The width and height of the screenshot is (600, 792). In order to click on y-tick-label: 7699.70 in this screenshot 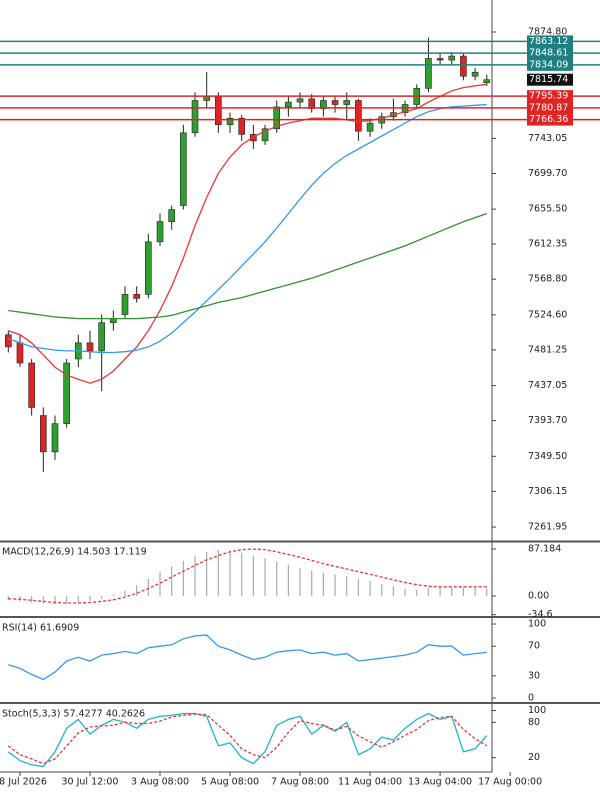, I will do `click(547, 173)`.